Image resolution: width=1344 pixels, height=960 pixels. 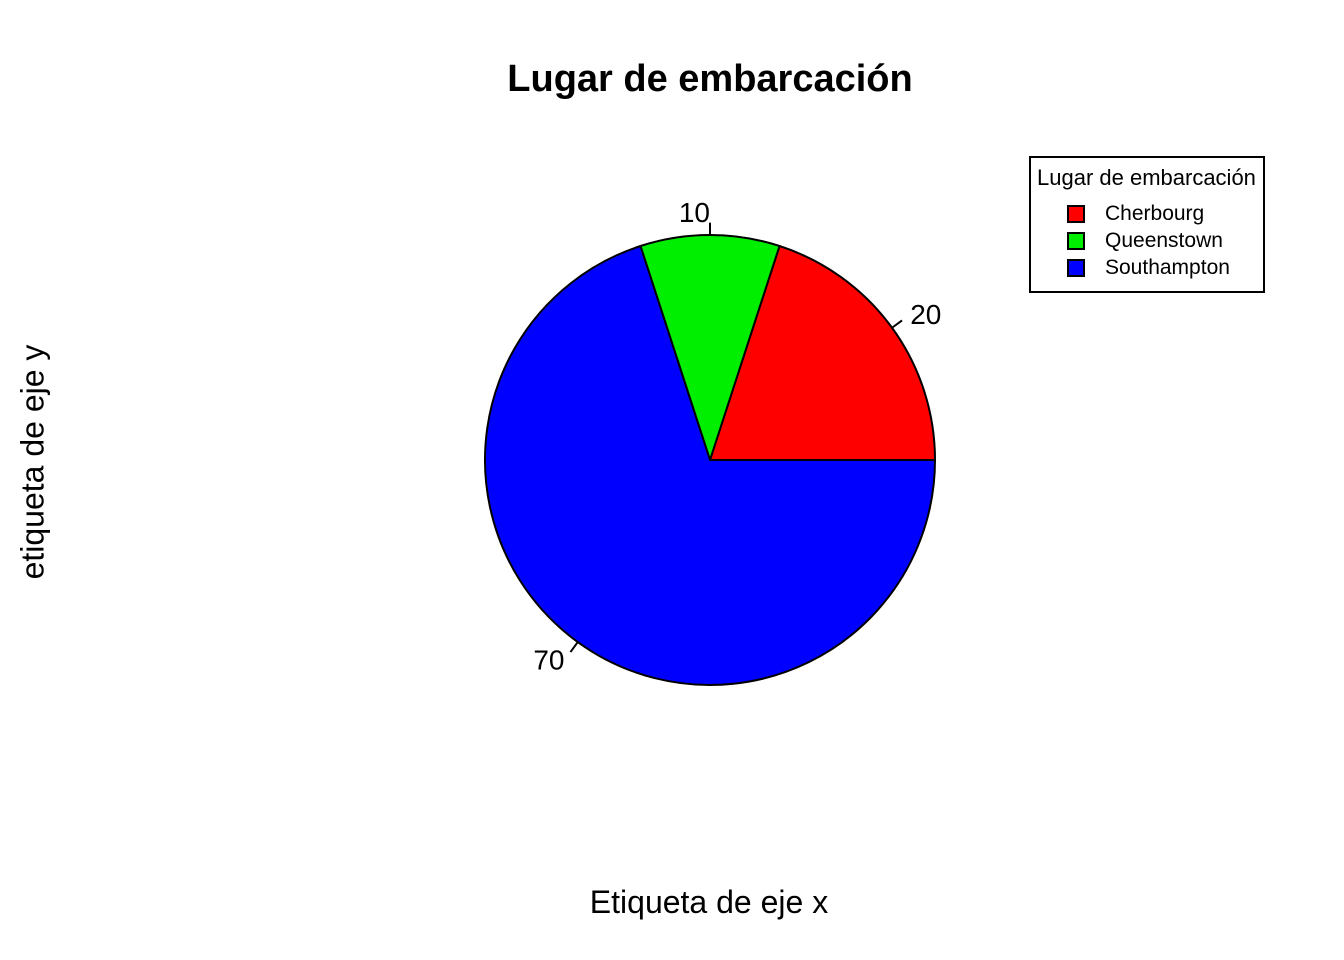 What do you see at coordinates (925, 314) in the screenshot?
I see `pie-value-label: 20` at bounding box center [925, 314].